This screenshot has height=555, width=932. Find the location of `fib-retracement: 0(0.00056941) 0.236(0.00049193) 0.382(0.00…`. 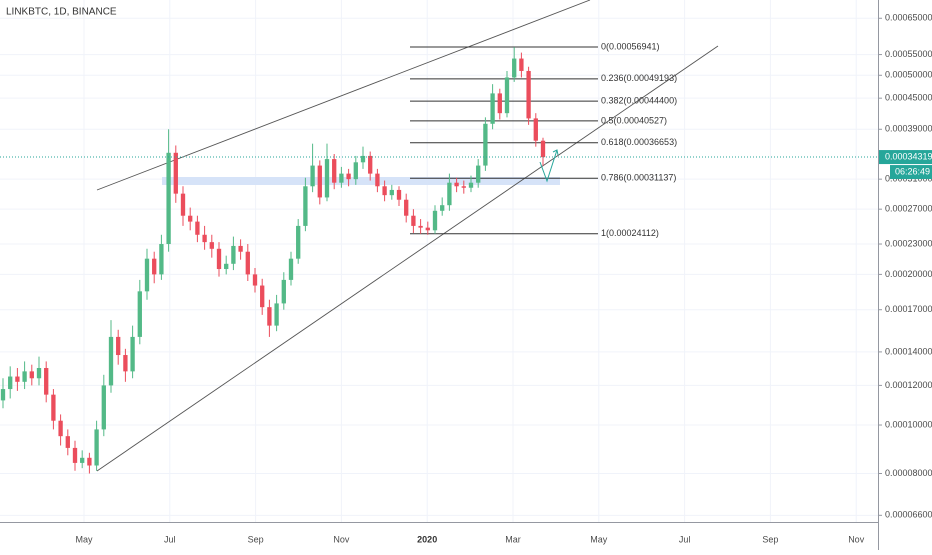

fib-retracement: 0(0.00056941) 0.236(0.00049193) 0.382(0.00… is located at coordinates (543, 139).